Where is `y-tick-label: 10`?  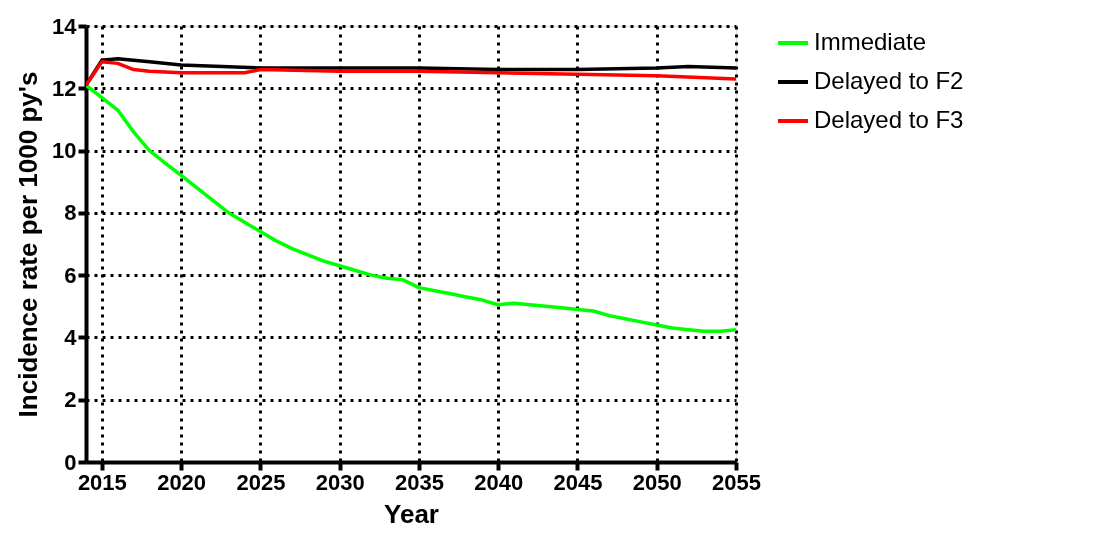
y-tick-label: 10 is located at coordinates (64, 151).